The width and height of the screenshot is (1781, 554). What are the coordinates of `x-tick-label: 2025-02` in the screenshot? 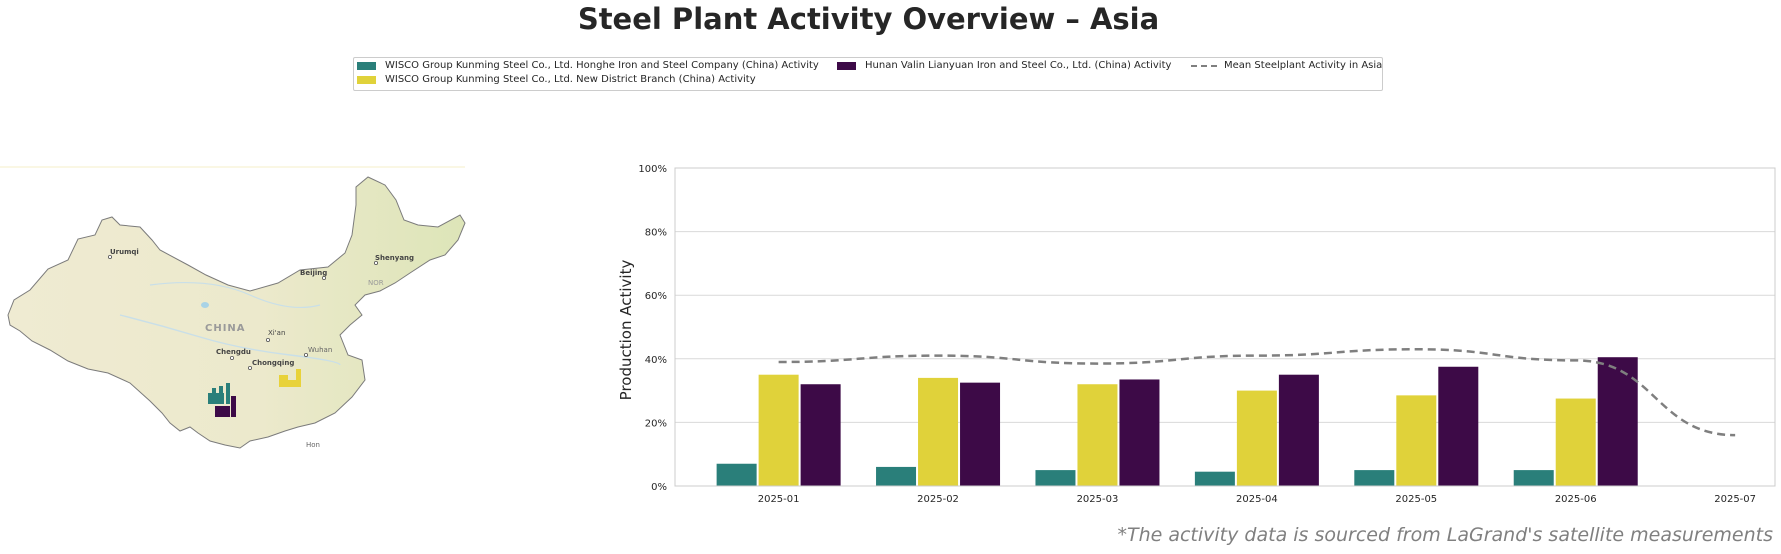 It's located at (938, 499).